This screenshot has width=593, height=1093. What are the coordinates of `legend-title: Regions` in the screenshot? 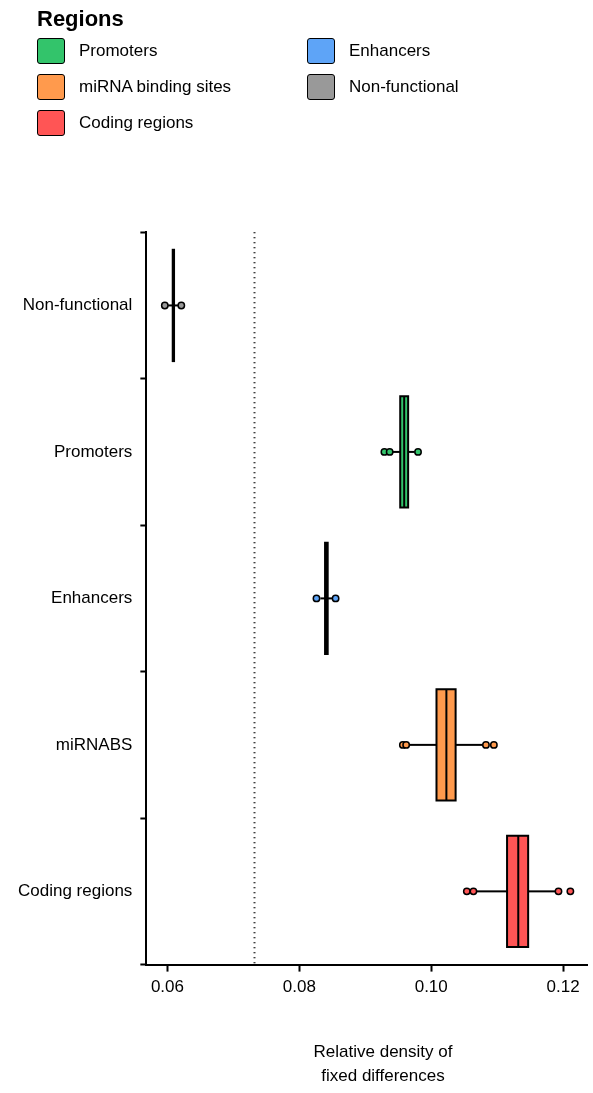 It's located at (81, 19).